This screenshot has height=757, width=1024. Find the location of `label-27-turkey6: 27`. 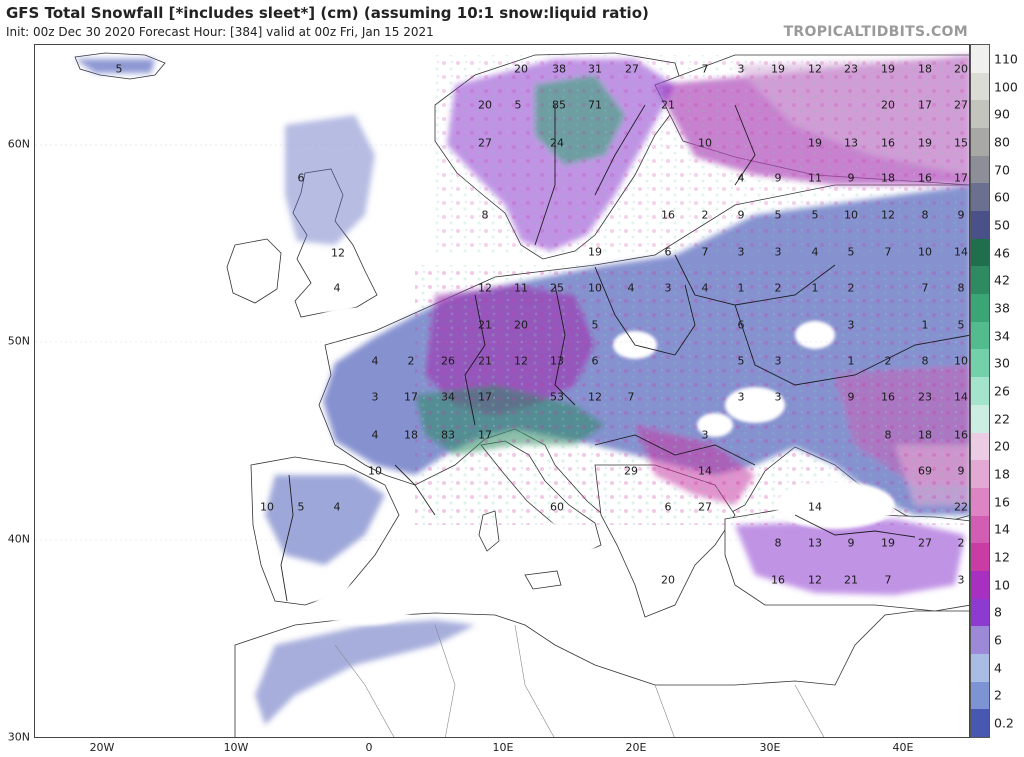

label-27-turkey6: 27 is located at coordinates (925, 543).